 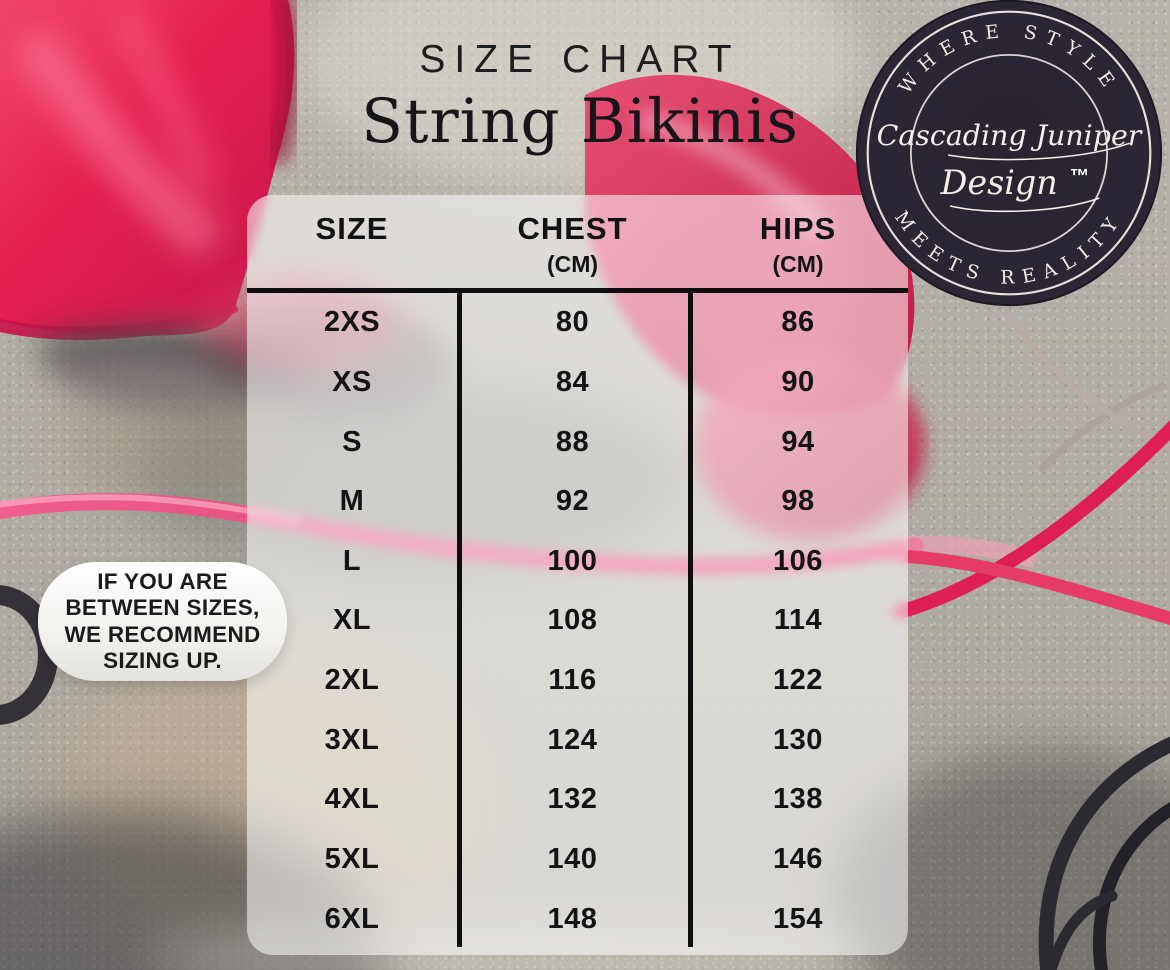 I want to click on chest-cell: 108, so click(x=572, y=620).